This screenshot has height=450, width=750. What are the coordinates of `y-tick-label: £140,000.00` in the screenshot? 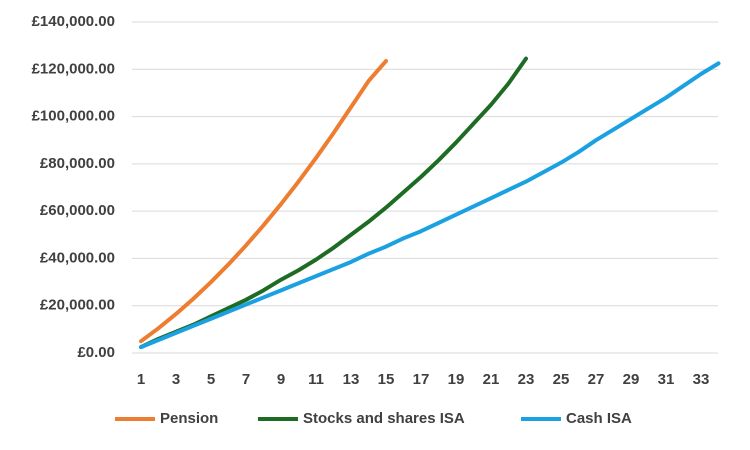 It's located at (73, 21).